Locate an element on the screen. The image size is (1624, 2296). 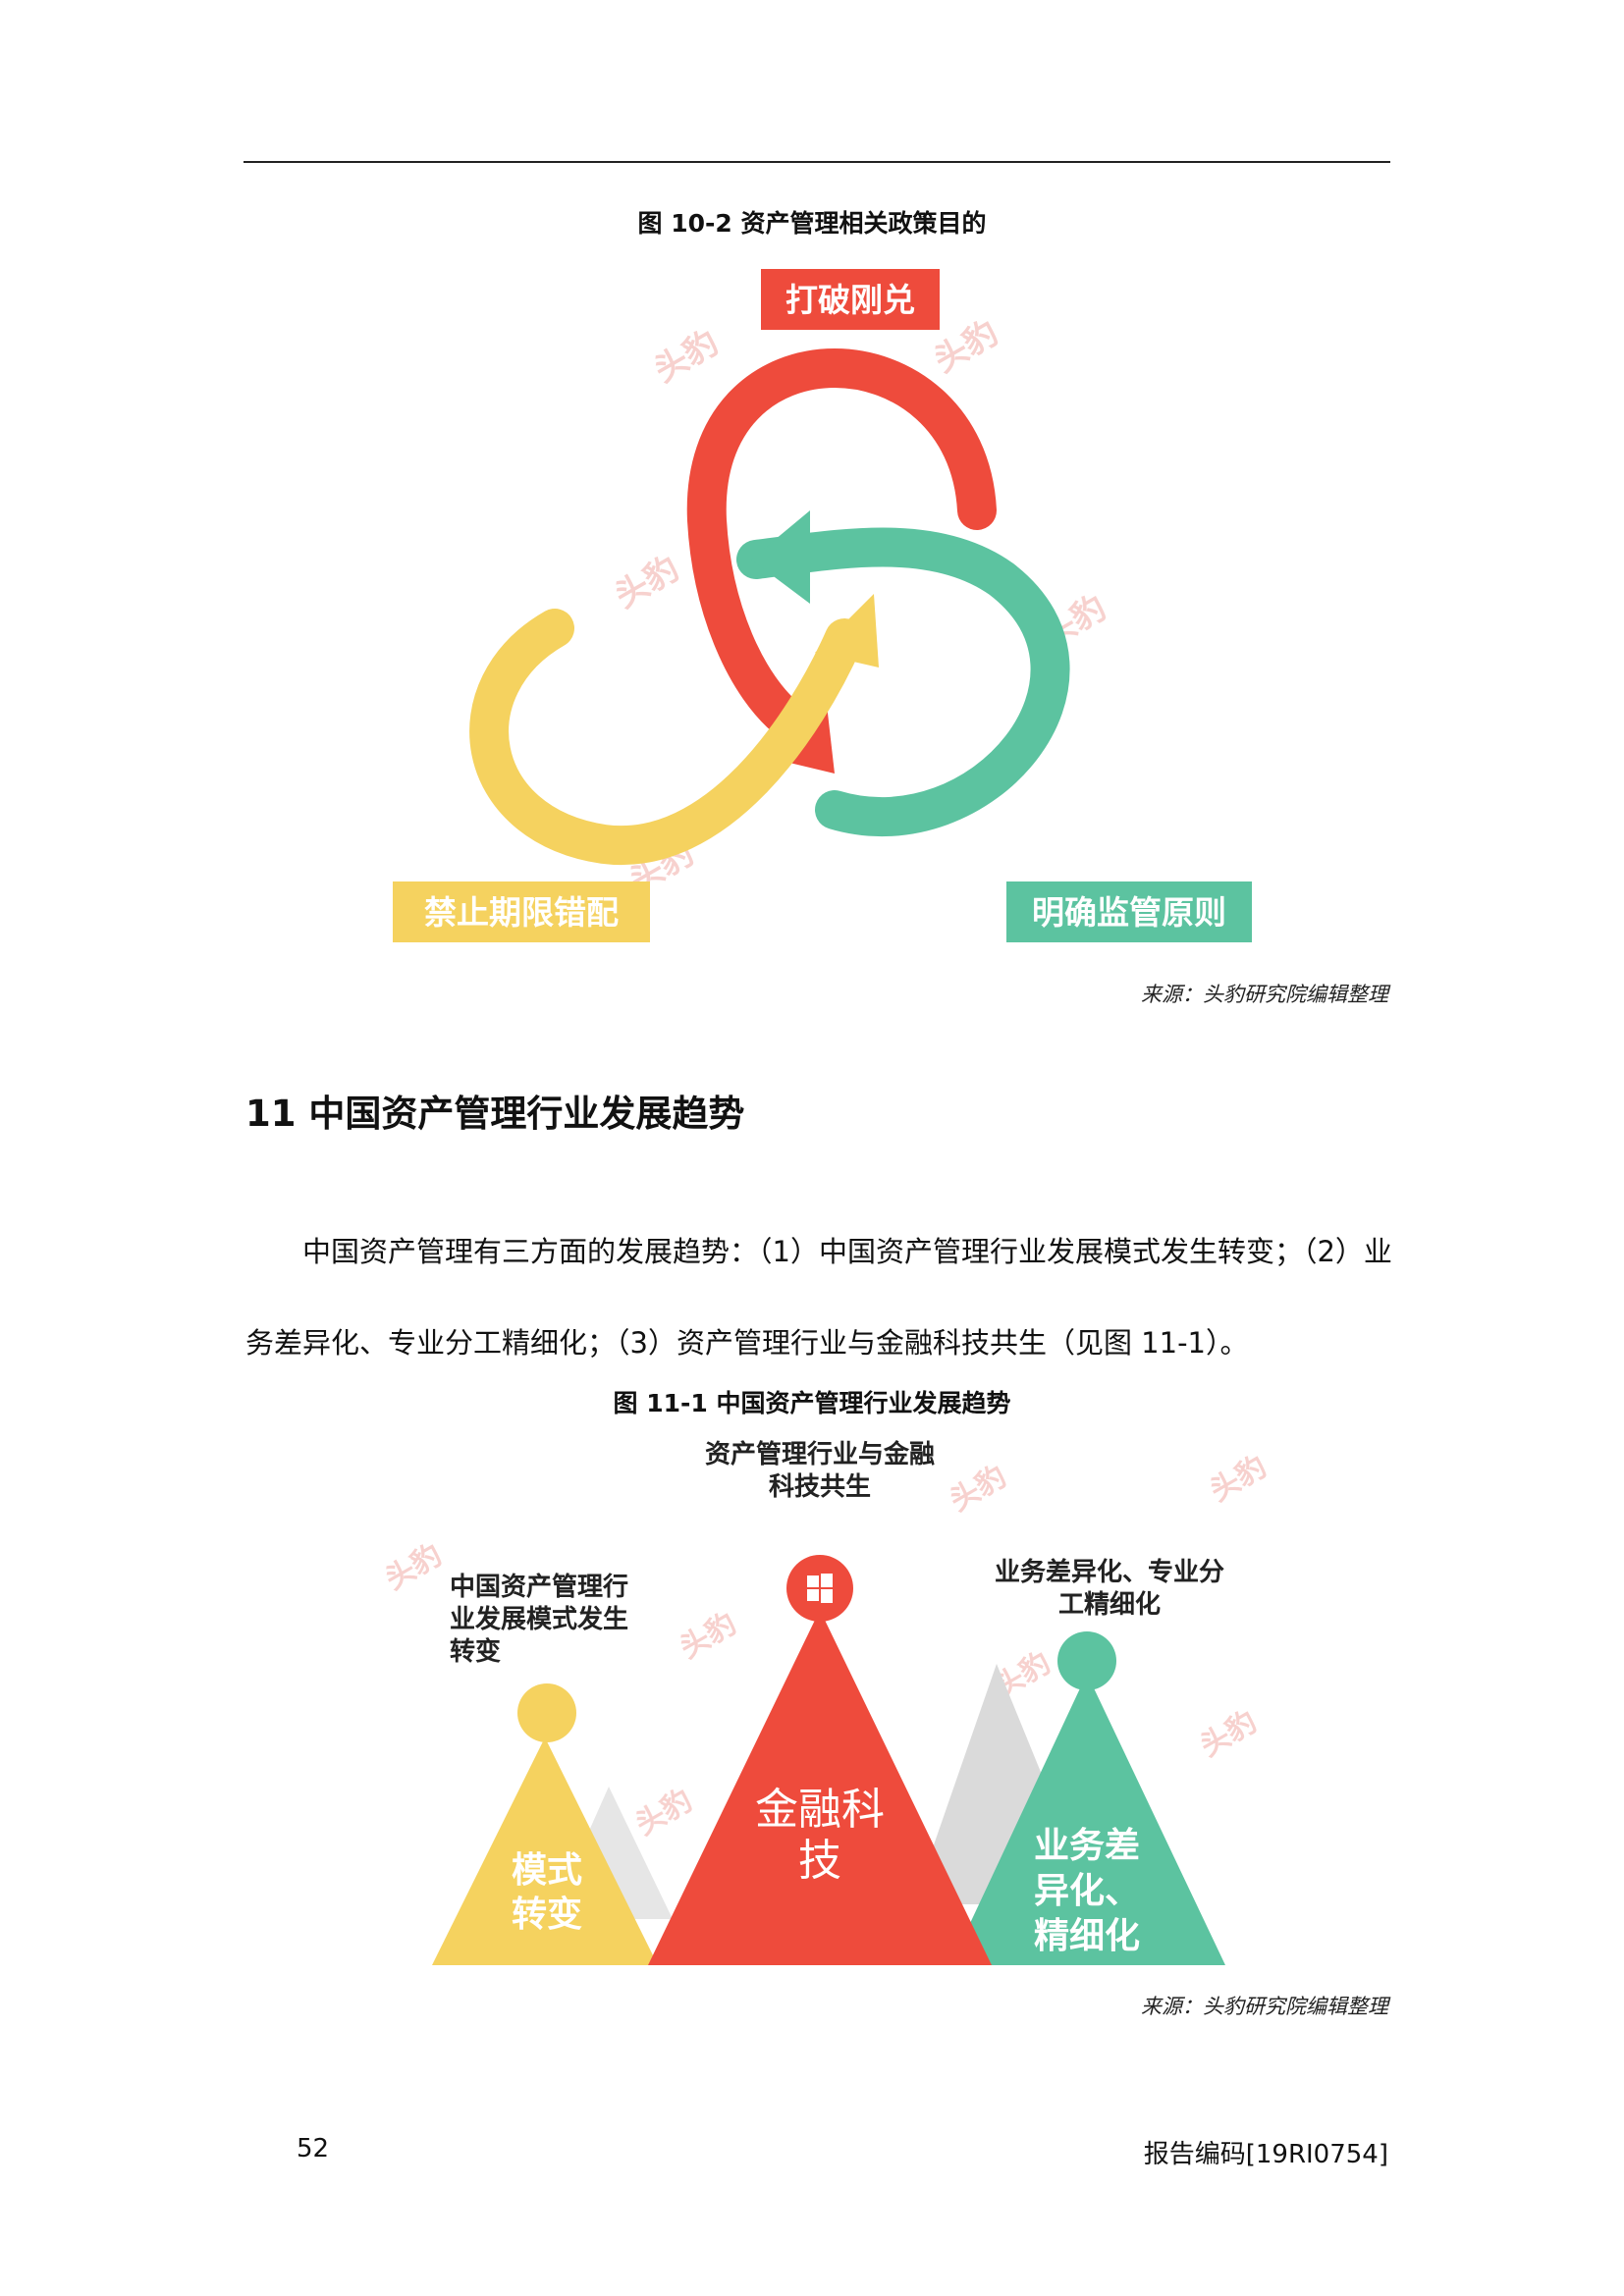
yellow-arrow is located at coordinates (666, 737).